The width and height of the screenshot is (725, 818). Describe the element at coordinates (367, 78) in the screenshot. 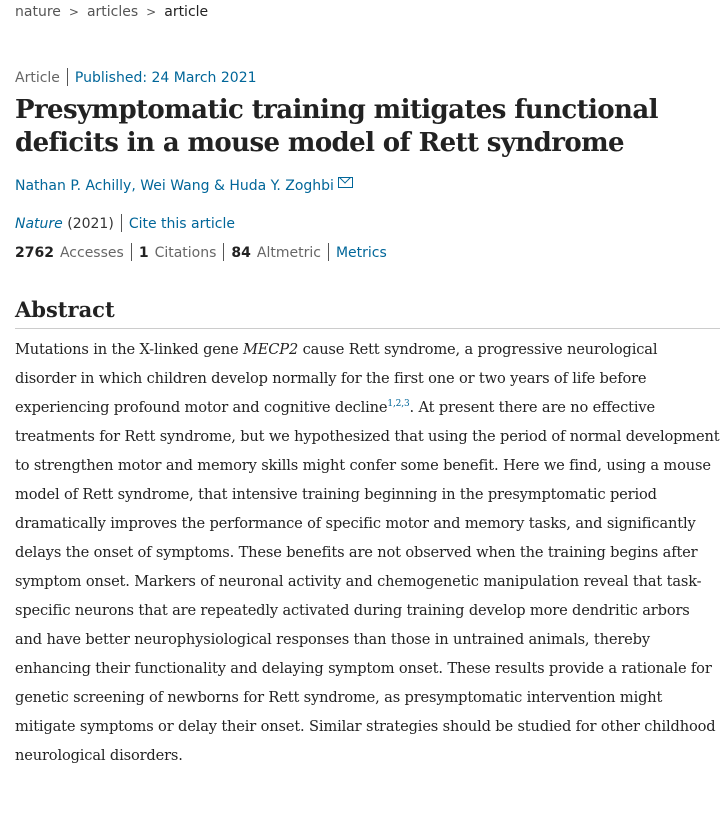

I see `article-meta: Article Published: 24 March 2021` at that location.